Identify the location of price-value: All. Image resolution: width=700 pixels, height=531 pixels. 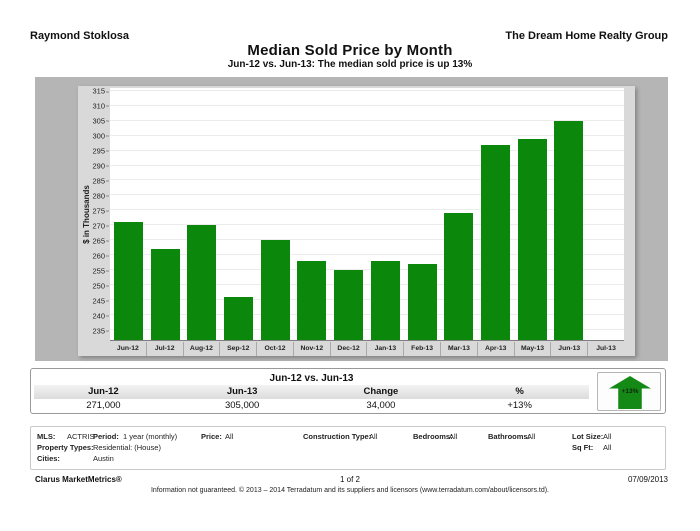
(229, 436).